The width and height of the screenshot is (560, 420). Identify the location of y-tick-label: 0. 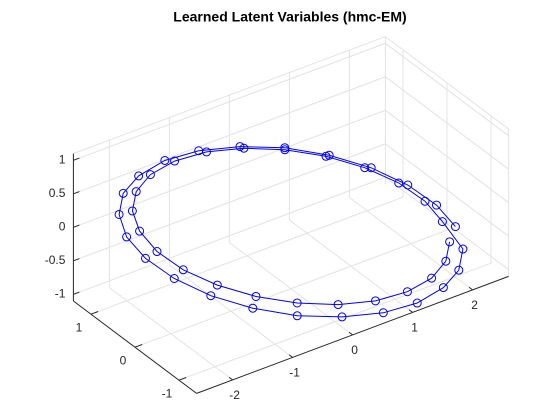
(123, 360).